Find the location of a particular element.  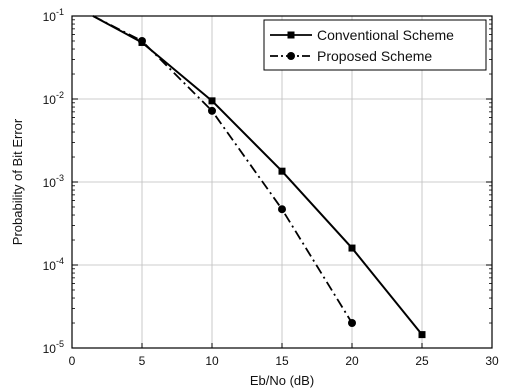

x-axis-label: Eb/No (dB) is located at coordinates (282, 380).